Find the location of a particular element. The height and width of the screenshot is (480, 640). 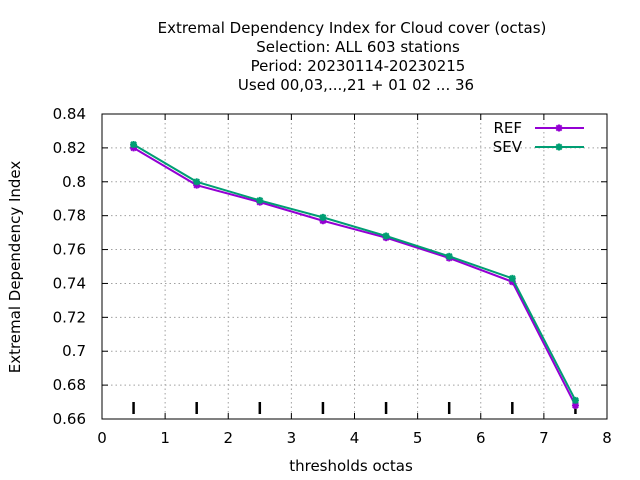

x-tick-label: 7 is located at coordinates (544, 438).